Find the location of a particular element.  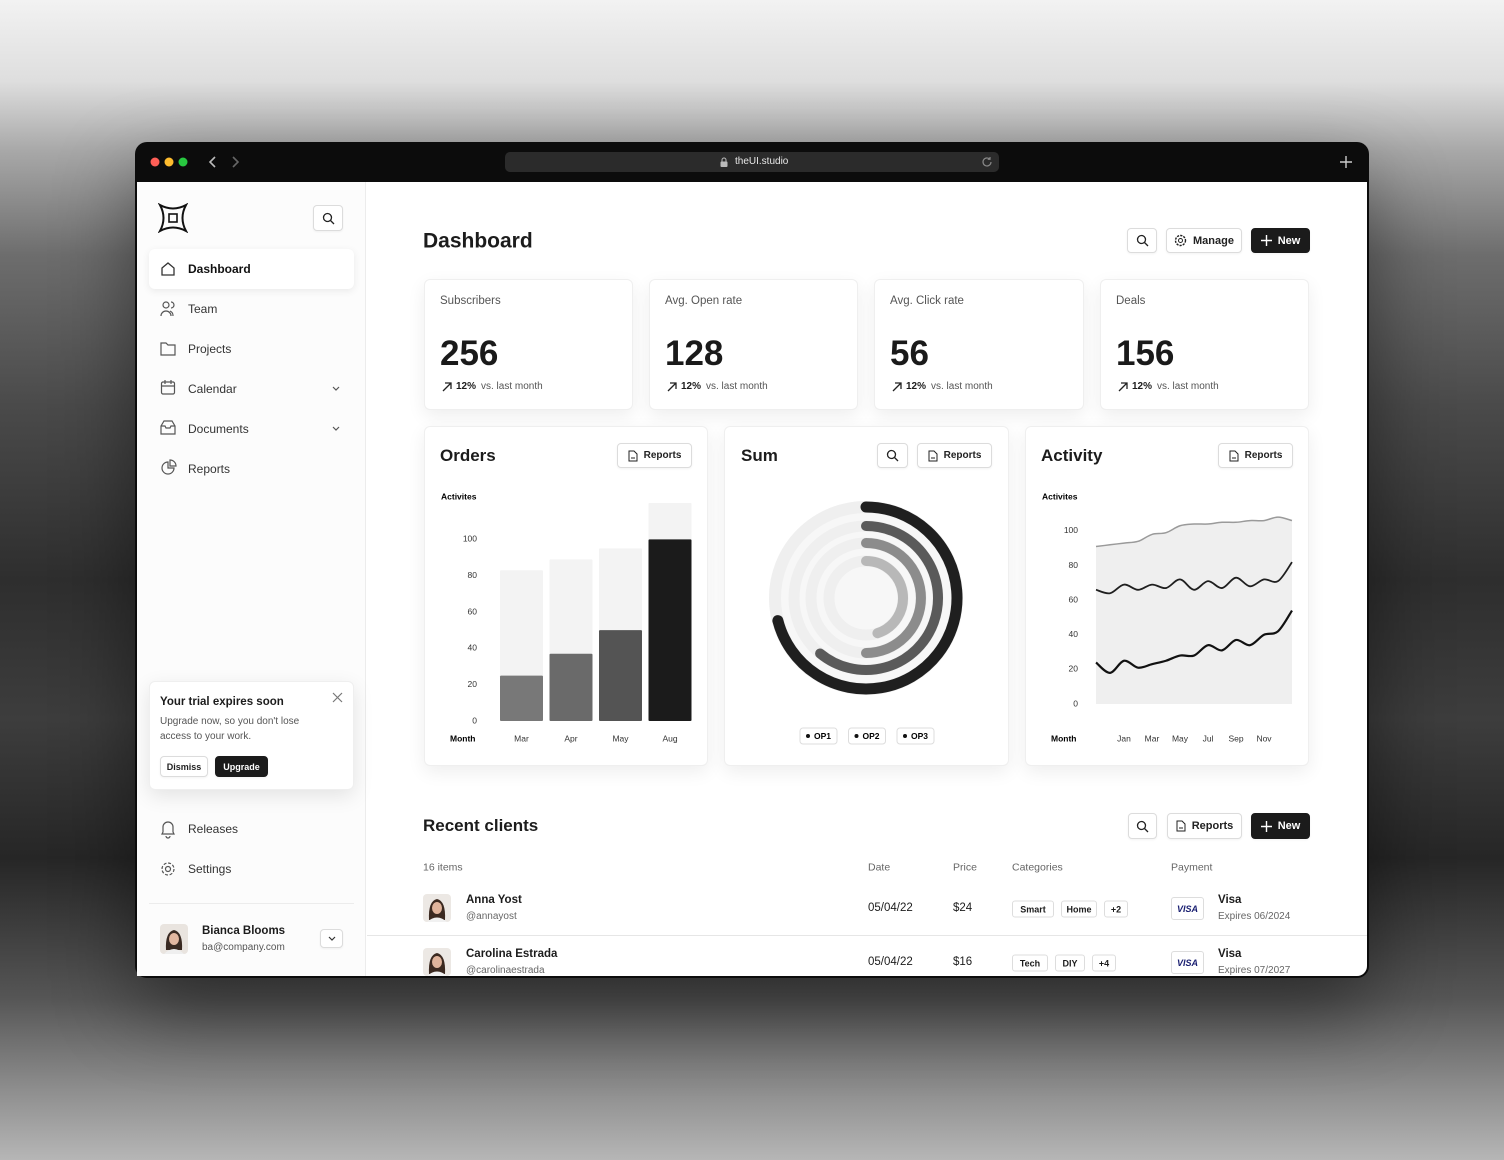

legend-label: OP2 is located at coordinates (871, 736).